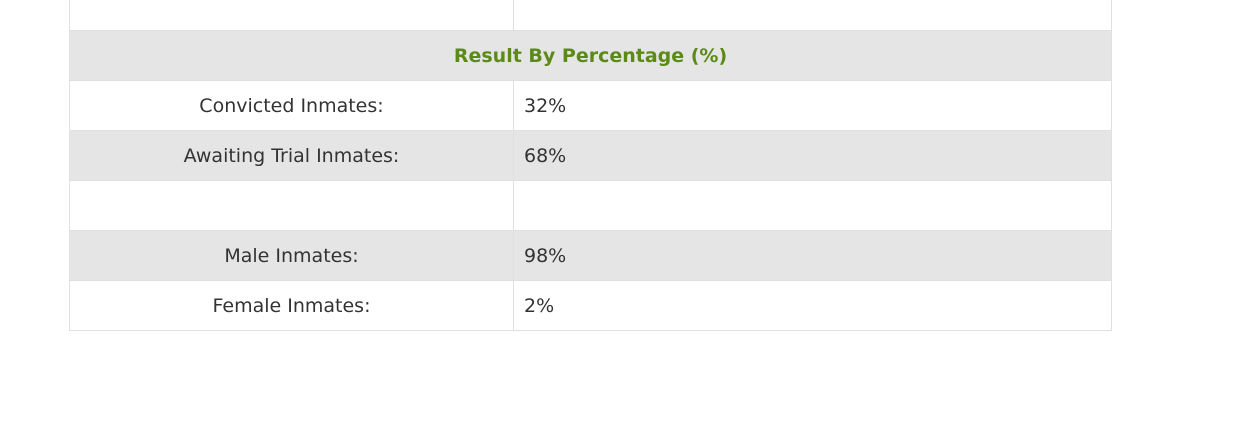 This screenshot has height=422, width=1242. I want to click on row-label: Female Inmates:, so click(291, 305).